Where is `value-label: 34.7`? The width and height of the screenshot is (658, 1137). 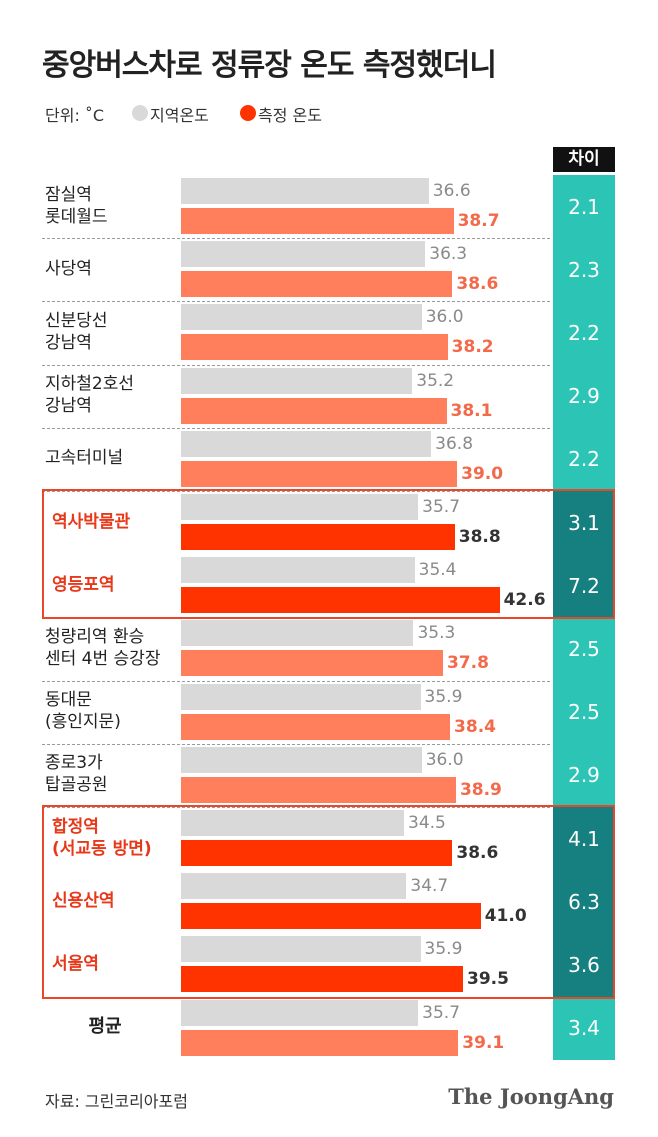
value-label: 34.7 is located at coordinates (429, 886).